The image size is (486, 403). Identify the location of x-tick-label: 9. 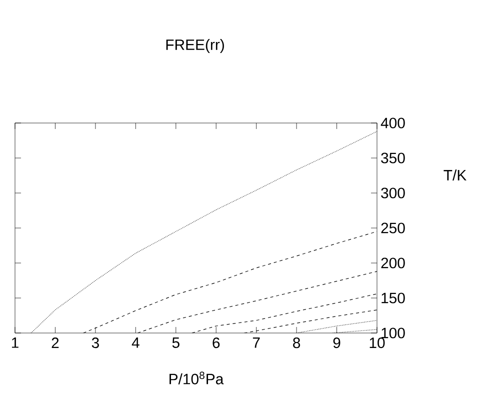
(336, 343).